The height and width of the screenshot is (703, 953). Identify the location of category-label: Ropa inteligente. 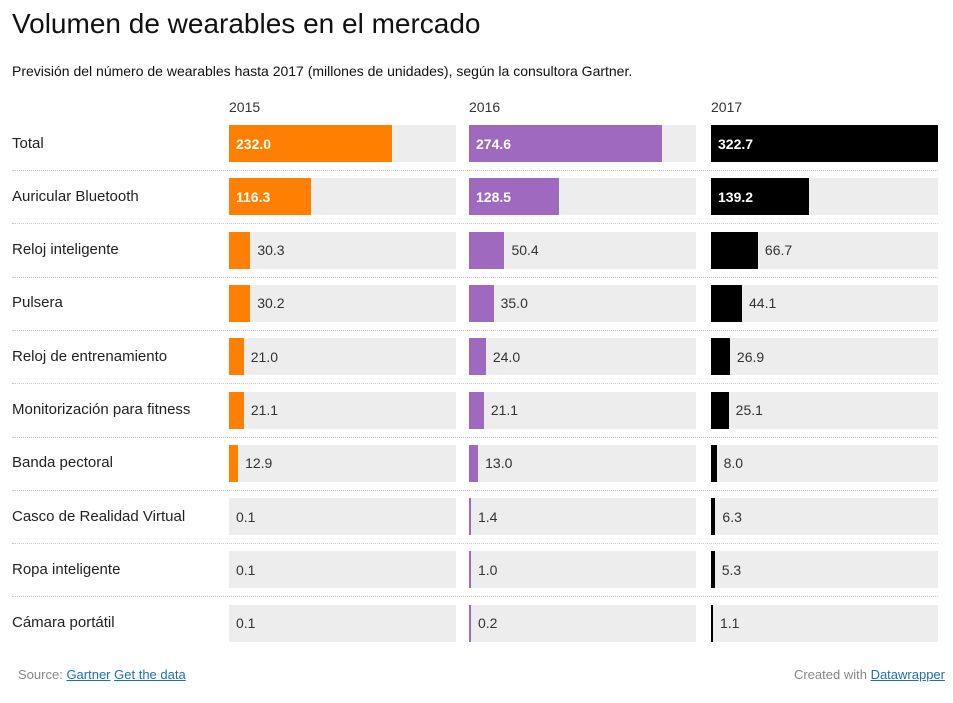
(66, 569).